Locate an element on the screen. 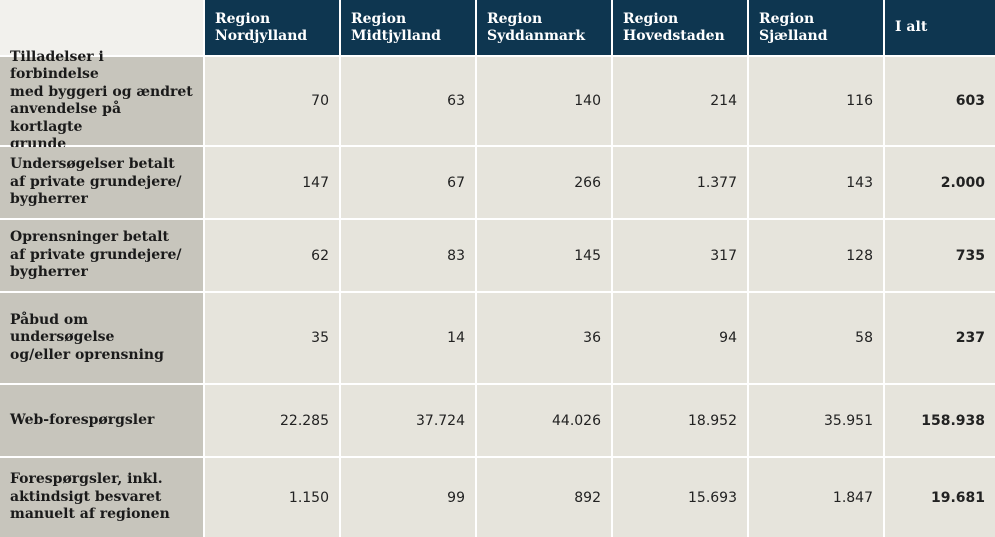  total-cell: 603 is located at coordinates (940, 101).